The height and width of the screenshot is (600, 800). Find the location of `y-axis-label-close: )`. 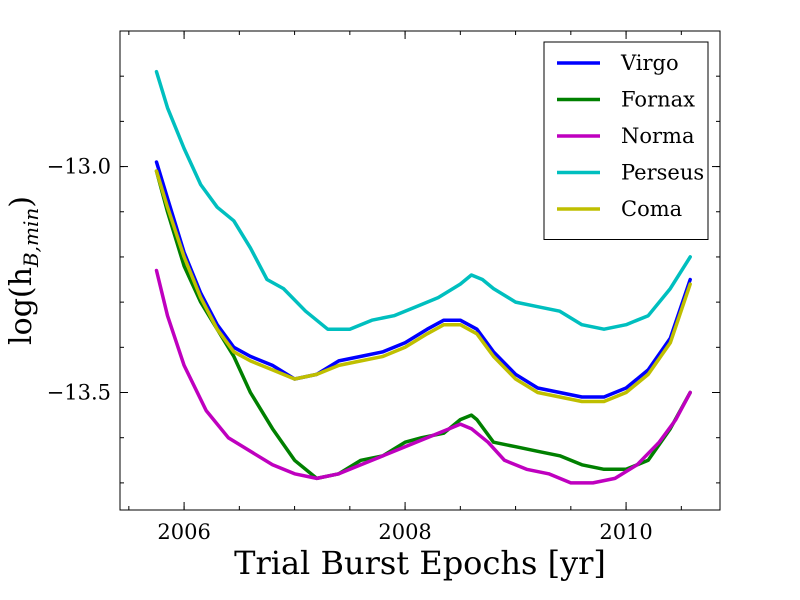

y-axis-label-close: ) is located at coordinates (21, 202).